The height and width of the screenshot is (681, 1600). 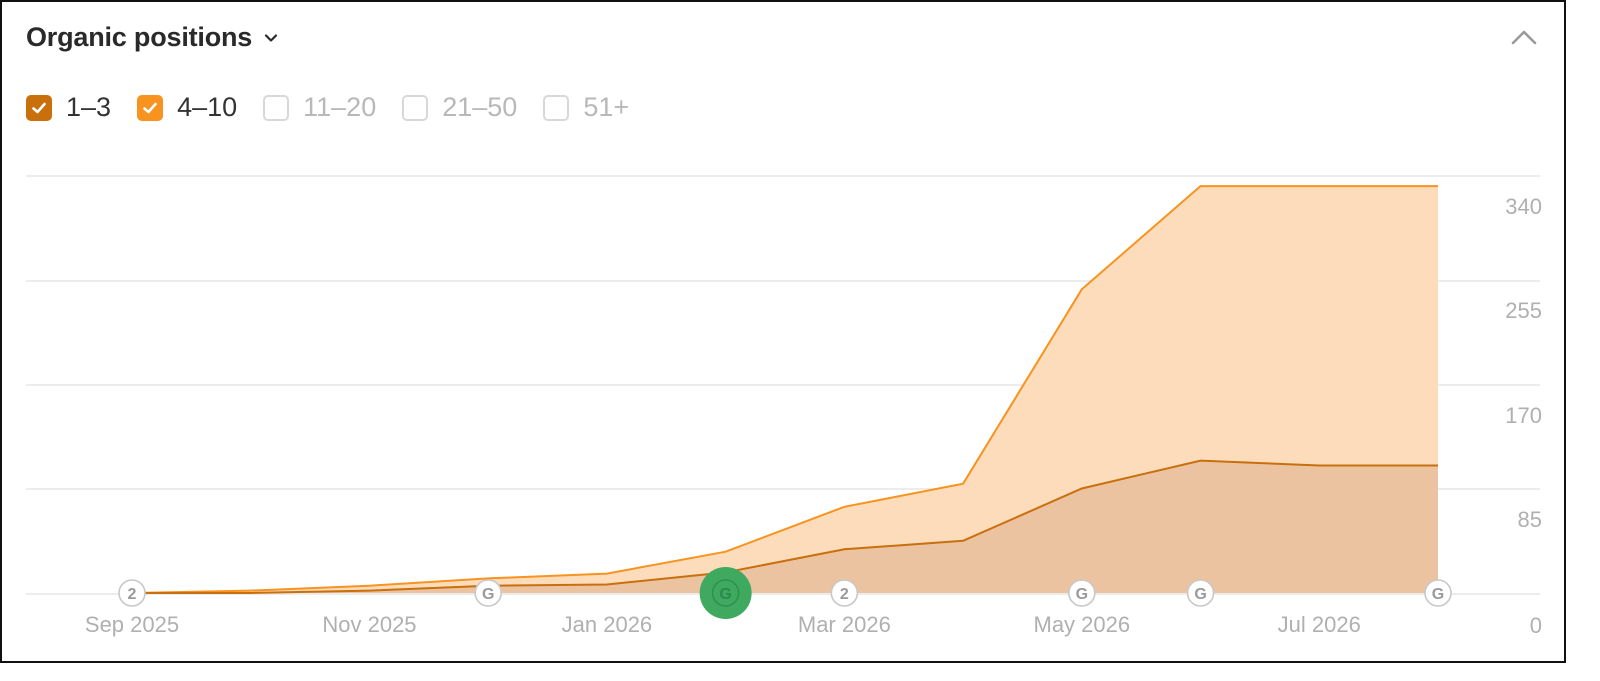 I want to click on x-tick-label: May 2026, so click(x=1082, y=624).